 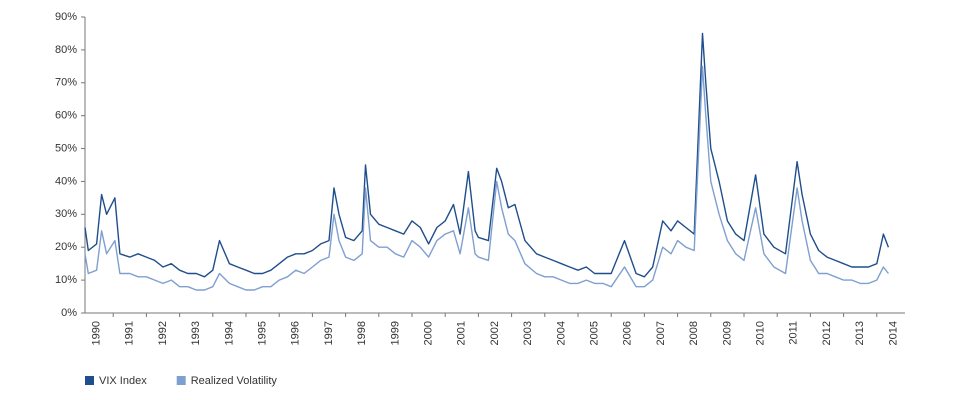 What do you see at coordinates (130, 333) in the screenshot?
I see `x-tick-label: 1991` at bounding box center [130, 333].